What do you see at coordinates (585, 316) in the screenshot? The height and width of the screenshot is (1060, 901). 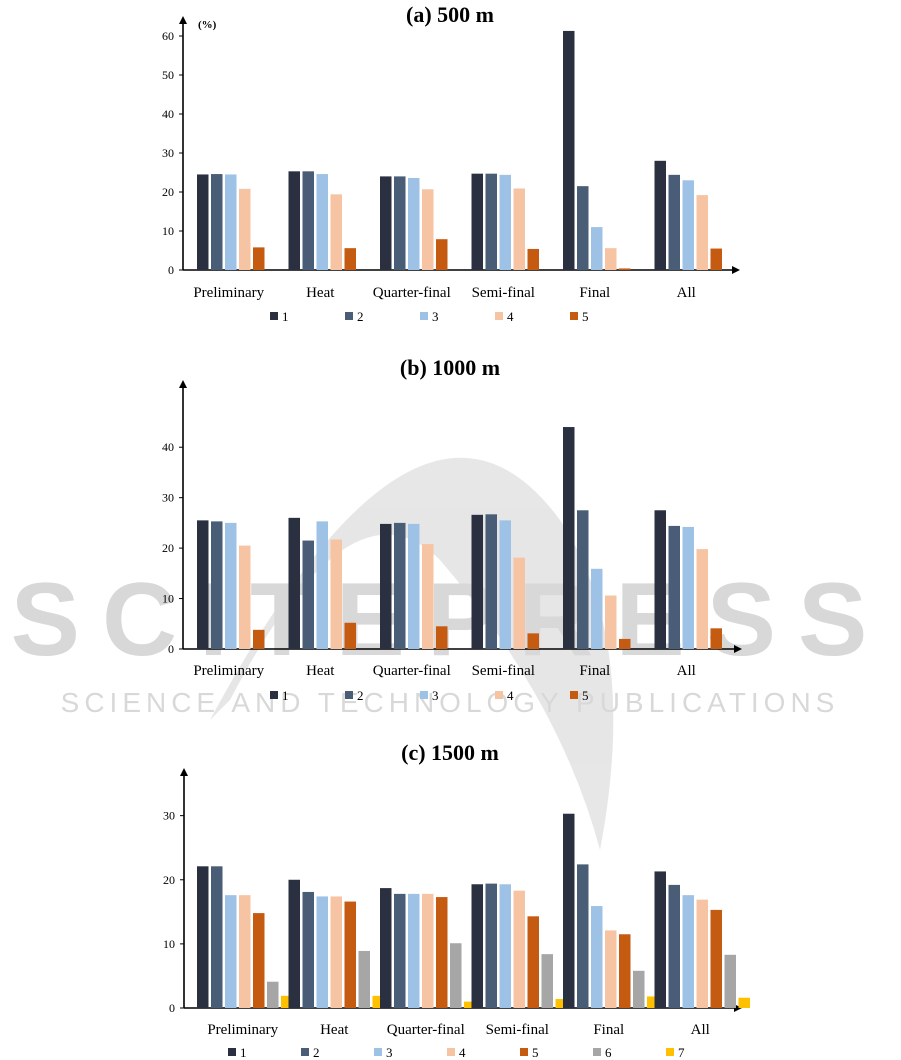 I see `legend-label: 5` at bounding box center [585, 316].